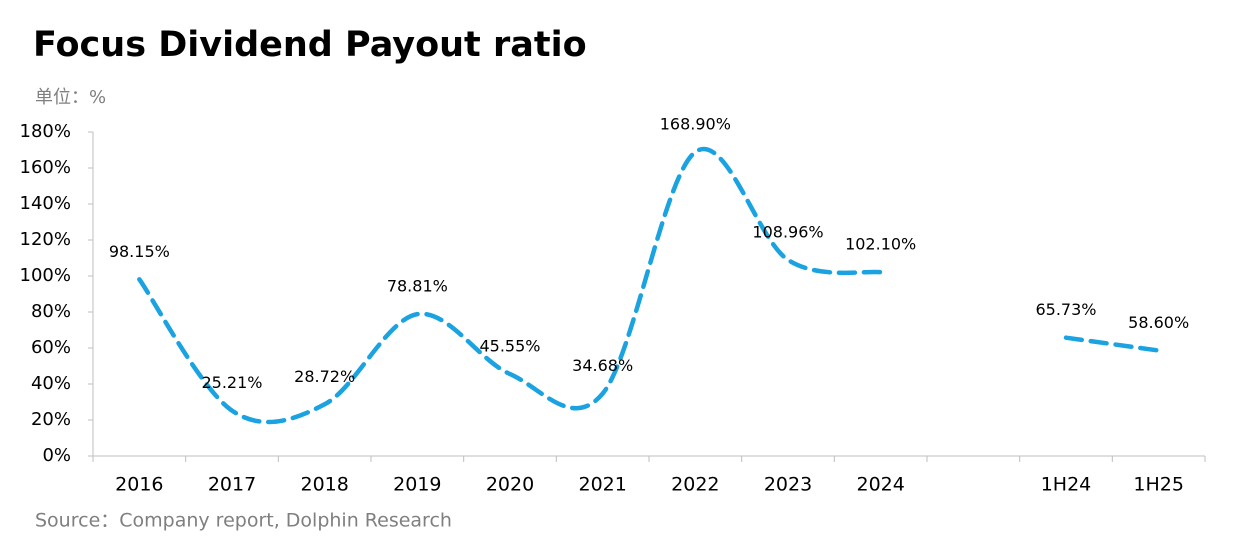 Image resolution: width=1240 pixels, height=554 pixels. What do you see at coordinates (1066, 485) in the screenshot?
I see `x-tick-label: 1H24` at bounding box center [1066, 485].